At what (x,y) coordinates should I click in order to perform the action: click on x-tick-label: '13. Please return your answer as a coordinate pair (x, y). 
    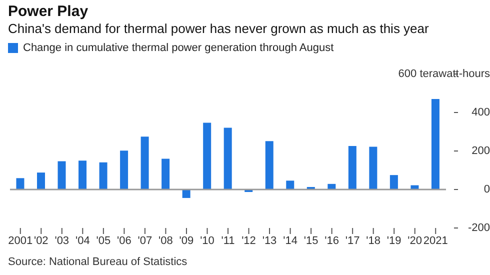
    Looking at the image, I should click on (269, 240).